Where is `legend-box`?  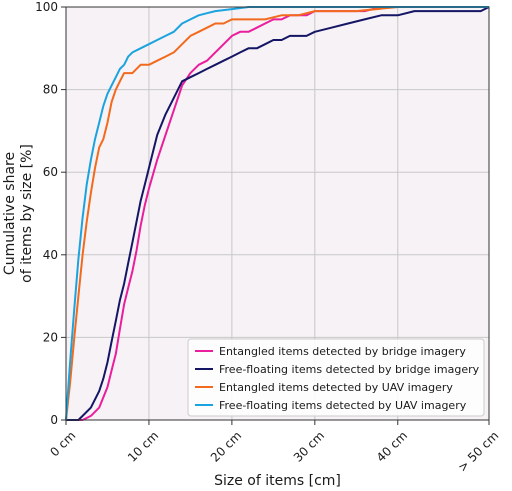
legend-box is located at coordinates (336, 377).